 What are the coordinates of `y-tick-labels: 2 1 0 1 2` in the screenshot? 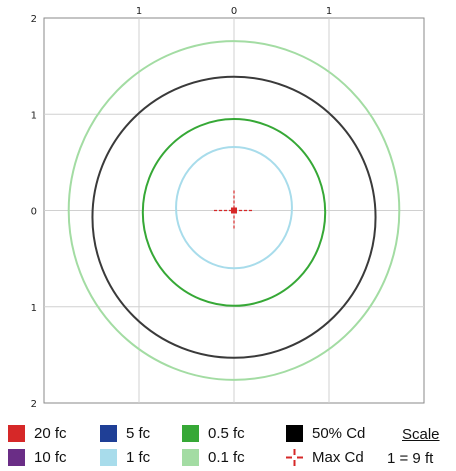 It's located at (34, 212).